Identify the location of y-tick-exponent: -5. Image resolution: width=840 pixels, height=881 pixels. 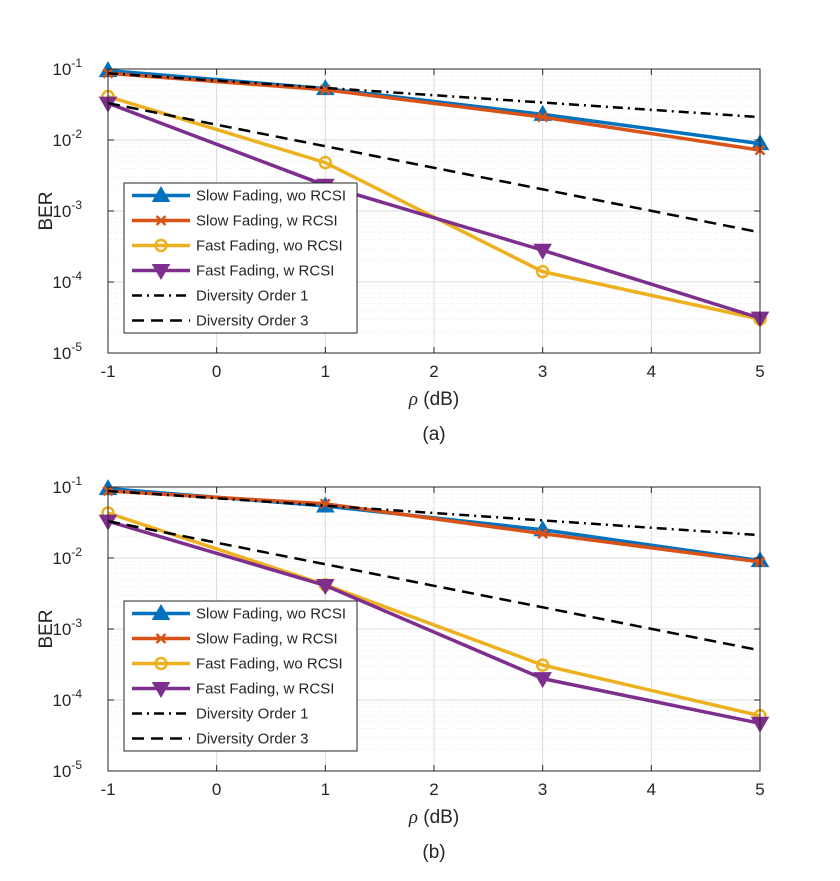
(76, 347).